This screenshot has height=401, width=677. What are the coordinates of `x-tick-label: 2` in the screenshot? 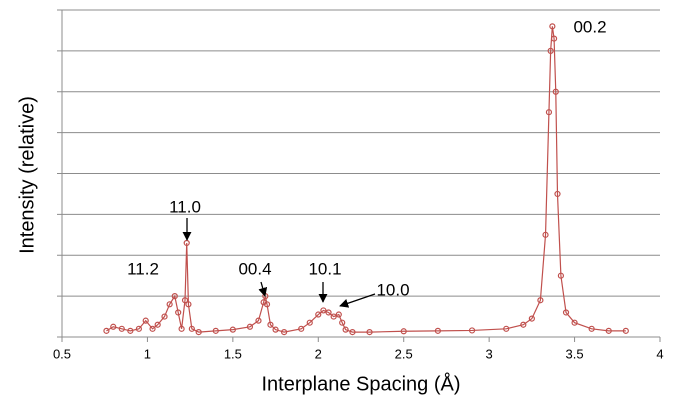 It's located at (318, 353).